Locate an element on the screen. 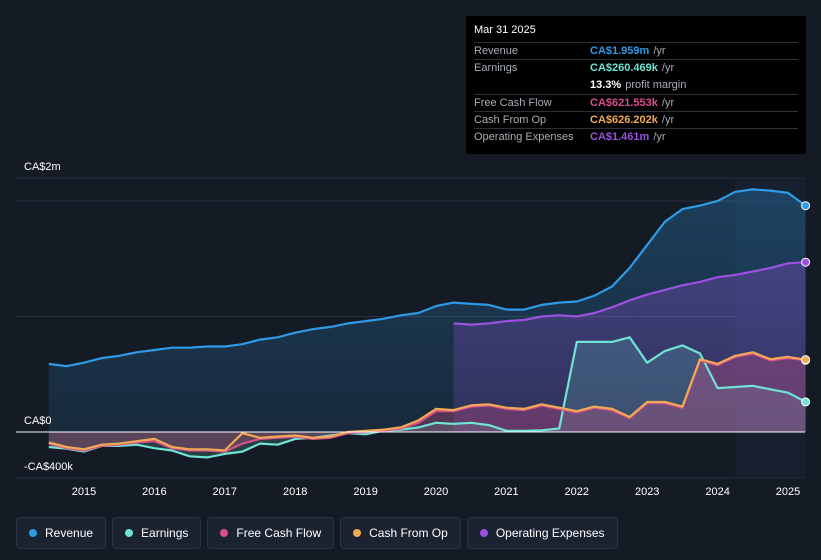 This screenshot has height=560, width=821. tooltip-value: CA$260.469k is located at coordinates (624, 68).